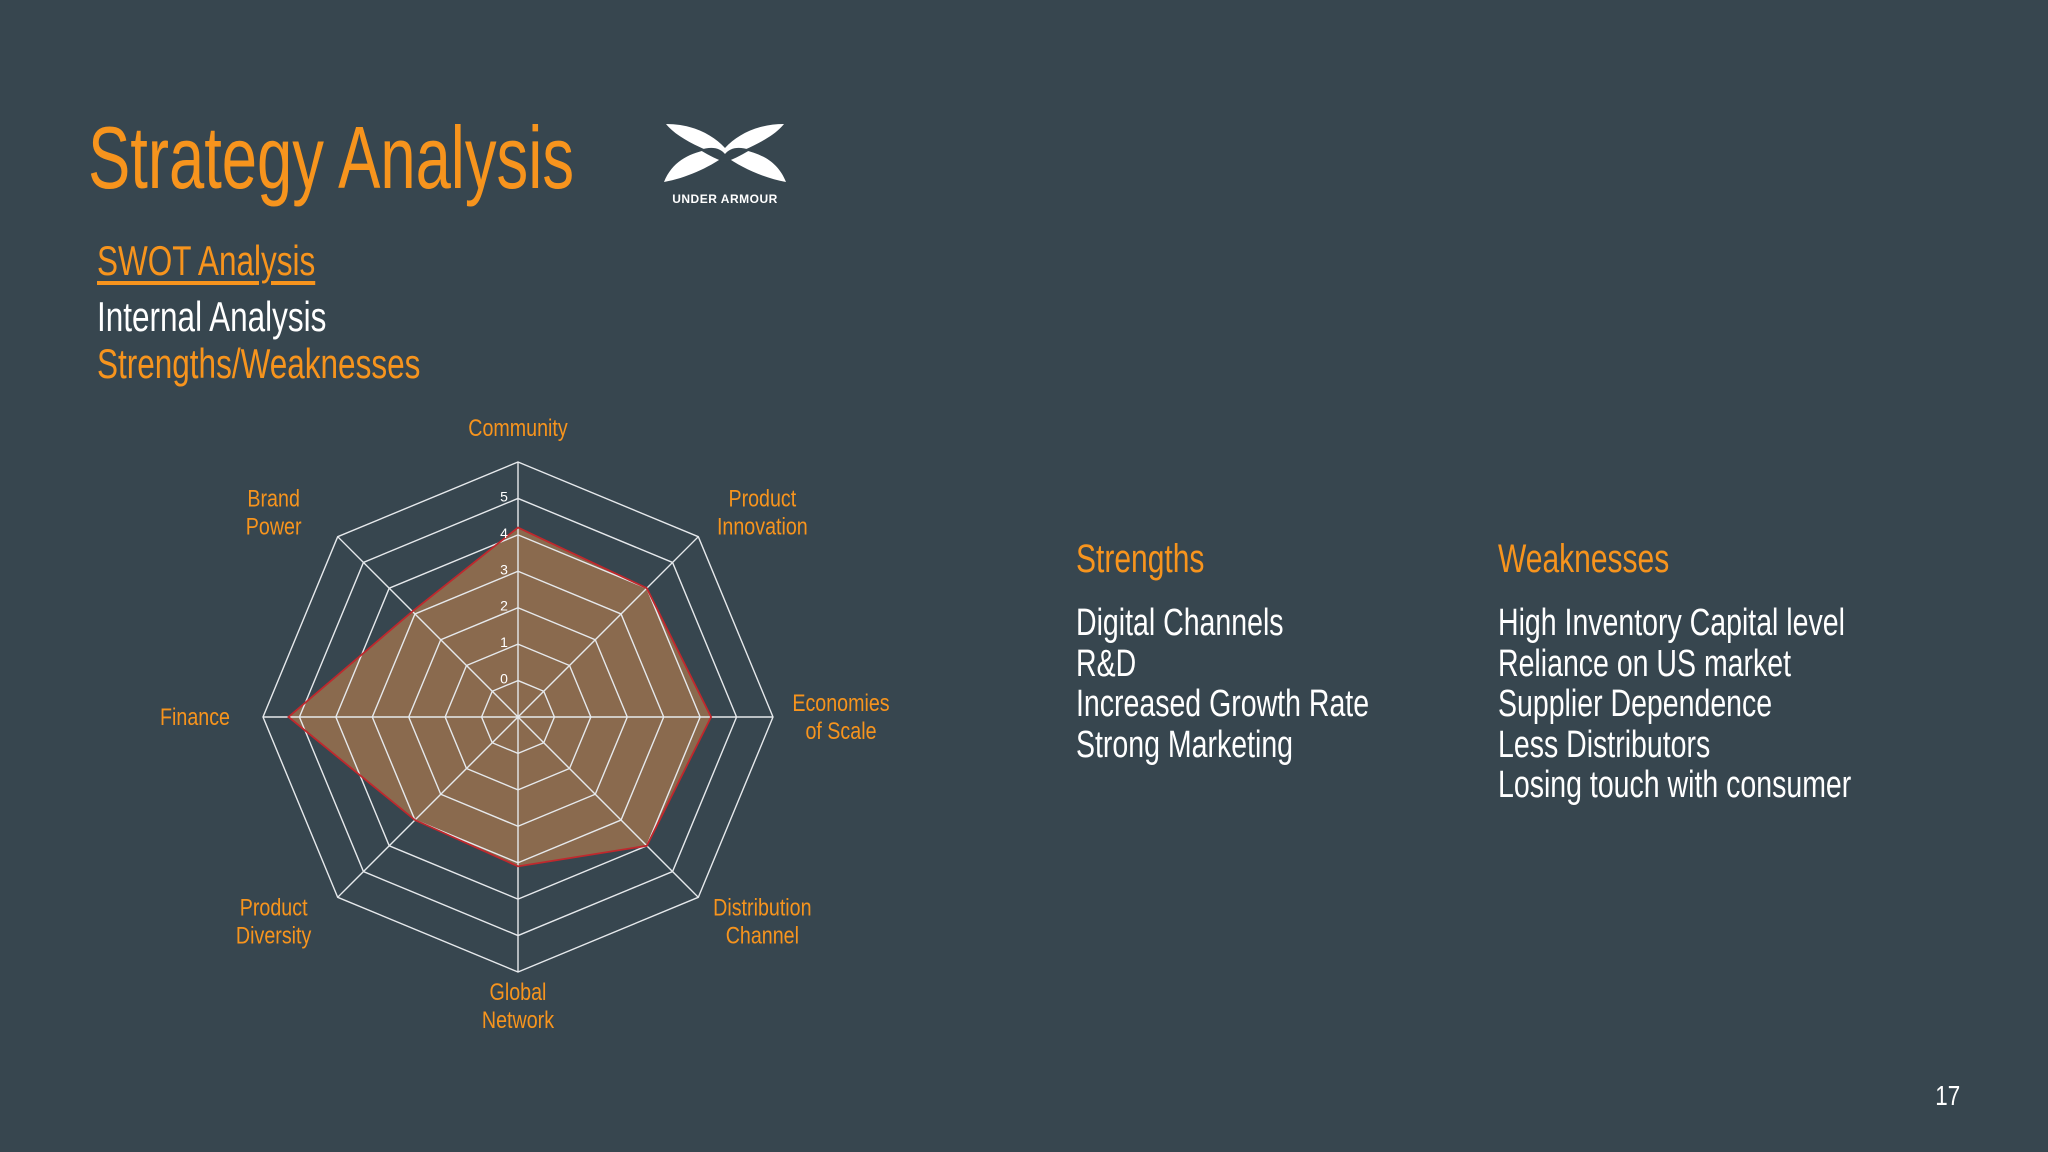 This screenshot has height=1152, width=2048. Describe the element at coordinates (331, 157) in the screenshot. I see `slide-title: Strategy Analysis` at that location.